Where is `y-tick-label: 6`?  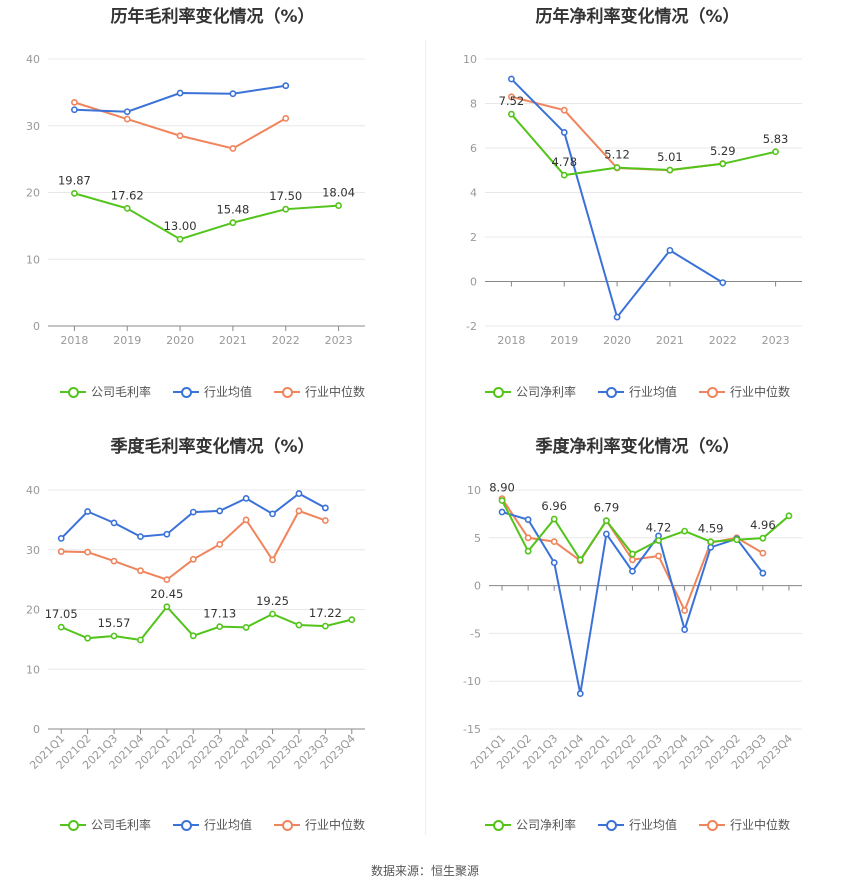 y-tick-label: 6 is located at coordinates (473, 148).